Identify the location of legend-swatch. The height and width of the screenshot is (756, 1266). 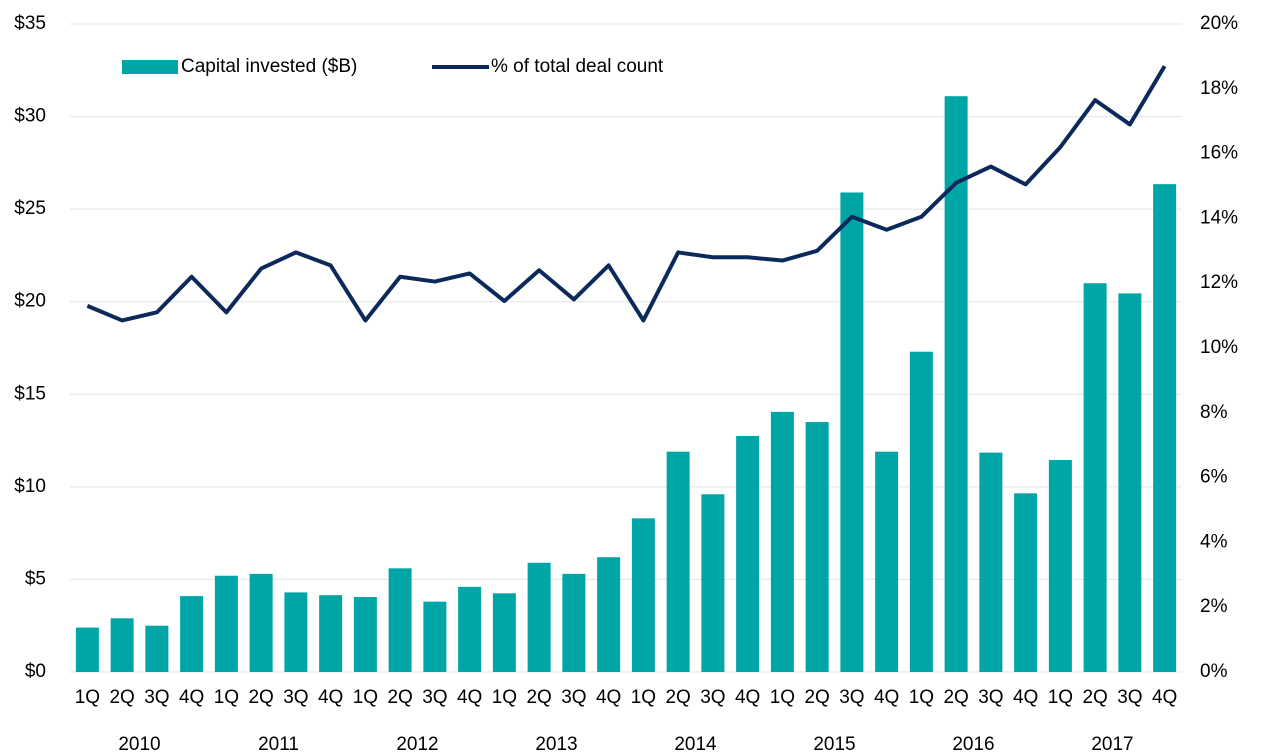
(150, 67).